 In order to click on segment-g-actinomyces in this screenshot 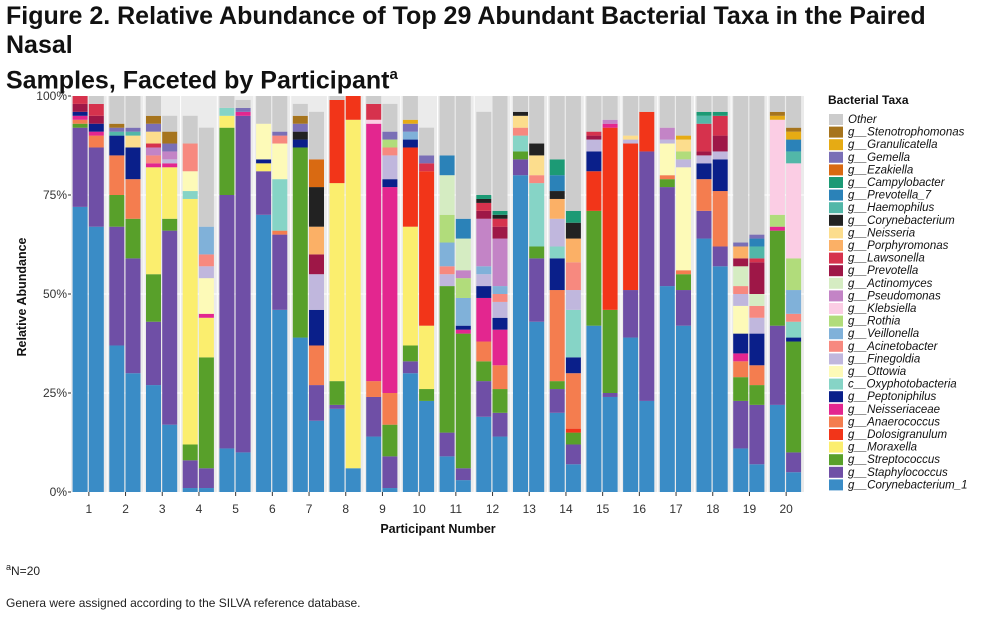, I will do `click(757, 300)`.